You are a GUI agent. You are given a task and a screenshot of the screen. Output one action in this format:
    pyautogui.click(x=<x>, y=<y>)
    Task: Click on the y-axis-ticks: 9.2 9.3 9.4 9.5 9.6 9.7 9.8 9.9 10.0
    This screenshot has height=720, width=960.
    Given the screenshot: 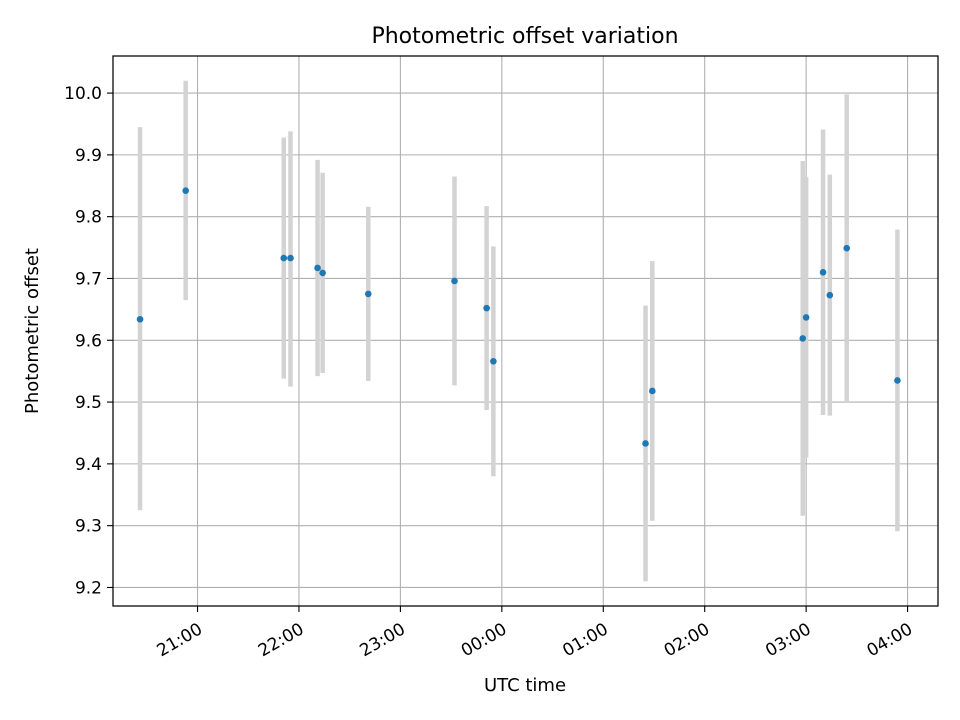 What is the action you would take?
    pyautogui.click(x=88, y=341)
    